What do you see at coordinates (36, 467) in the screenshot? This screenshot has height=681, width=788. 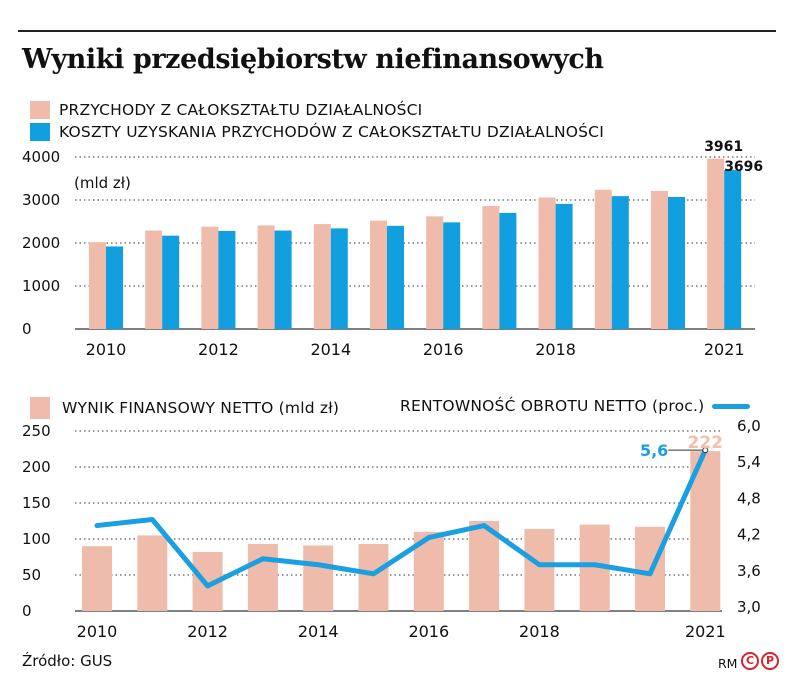 I see `bottom-y-left-tick-label: 200` at bounding box center [36, 467].